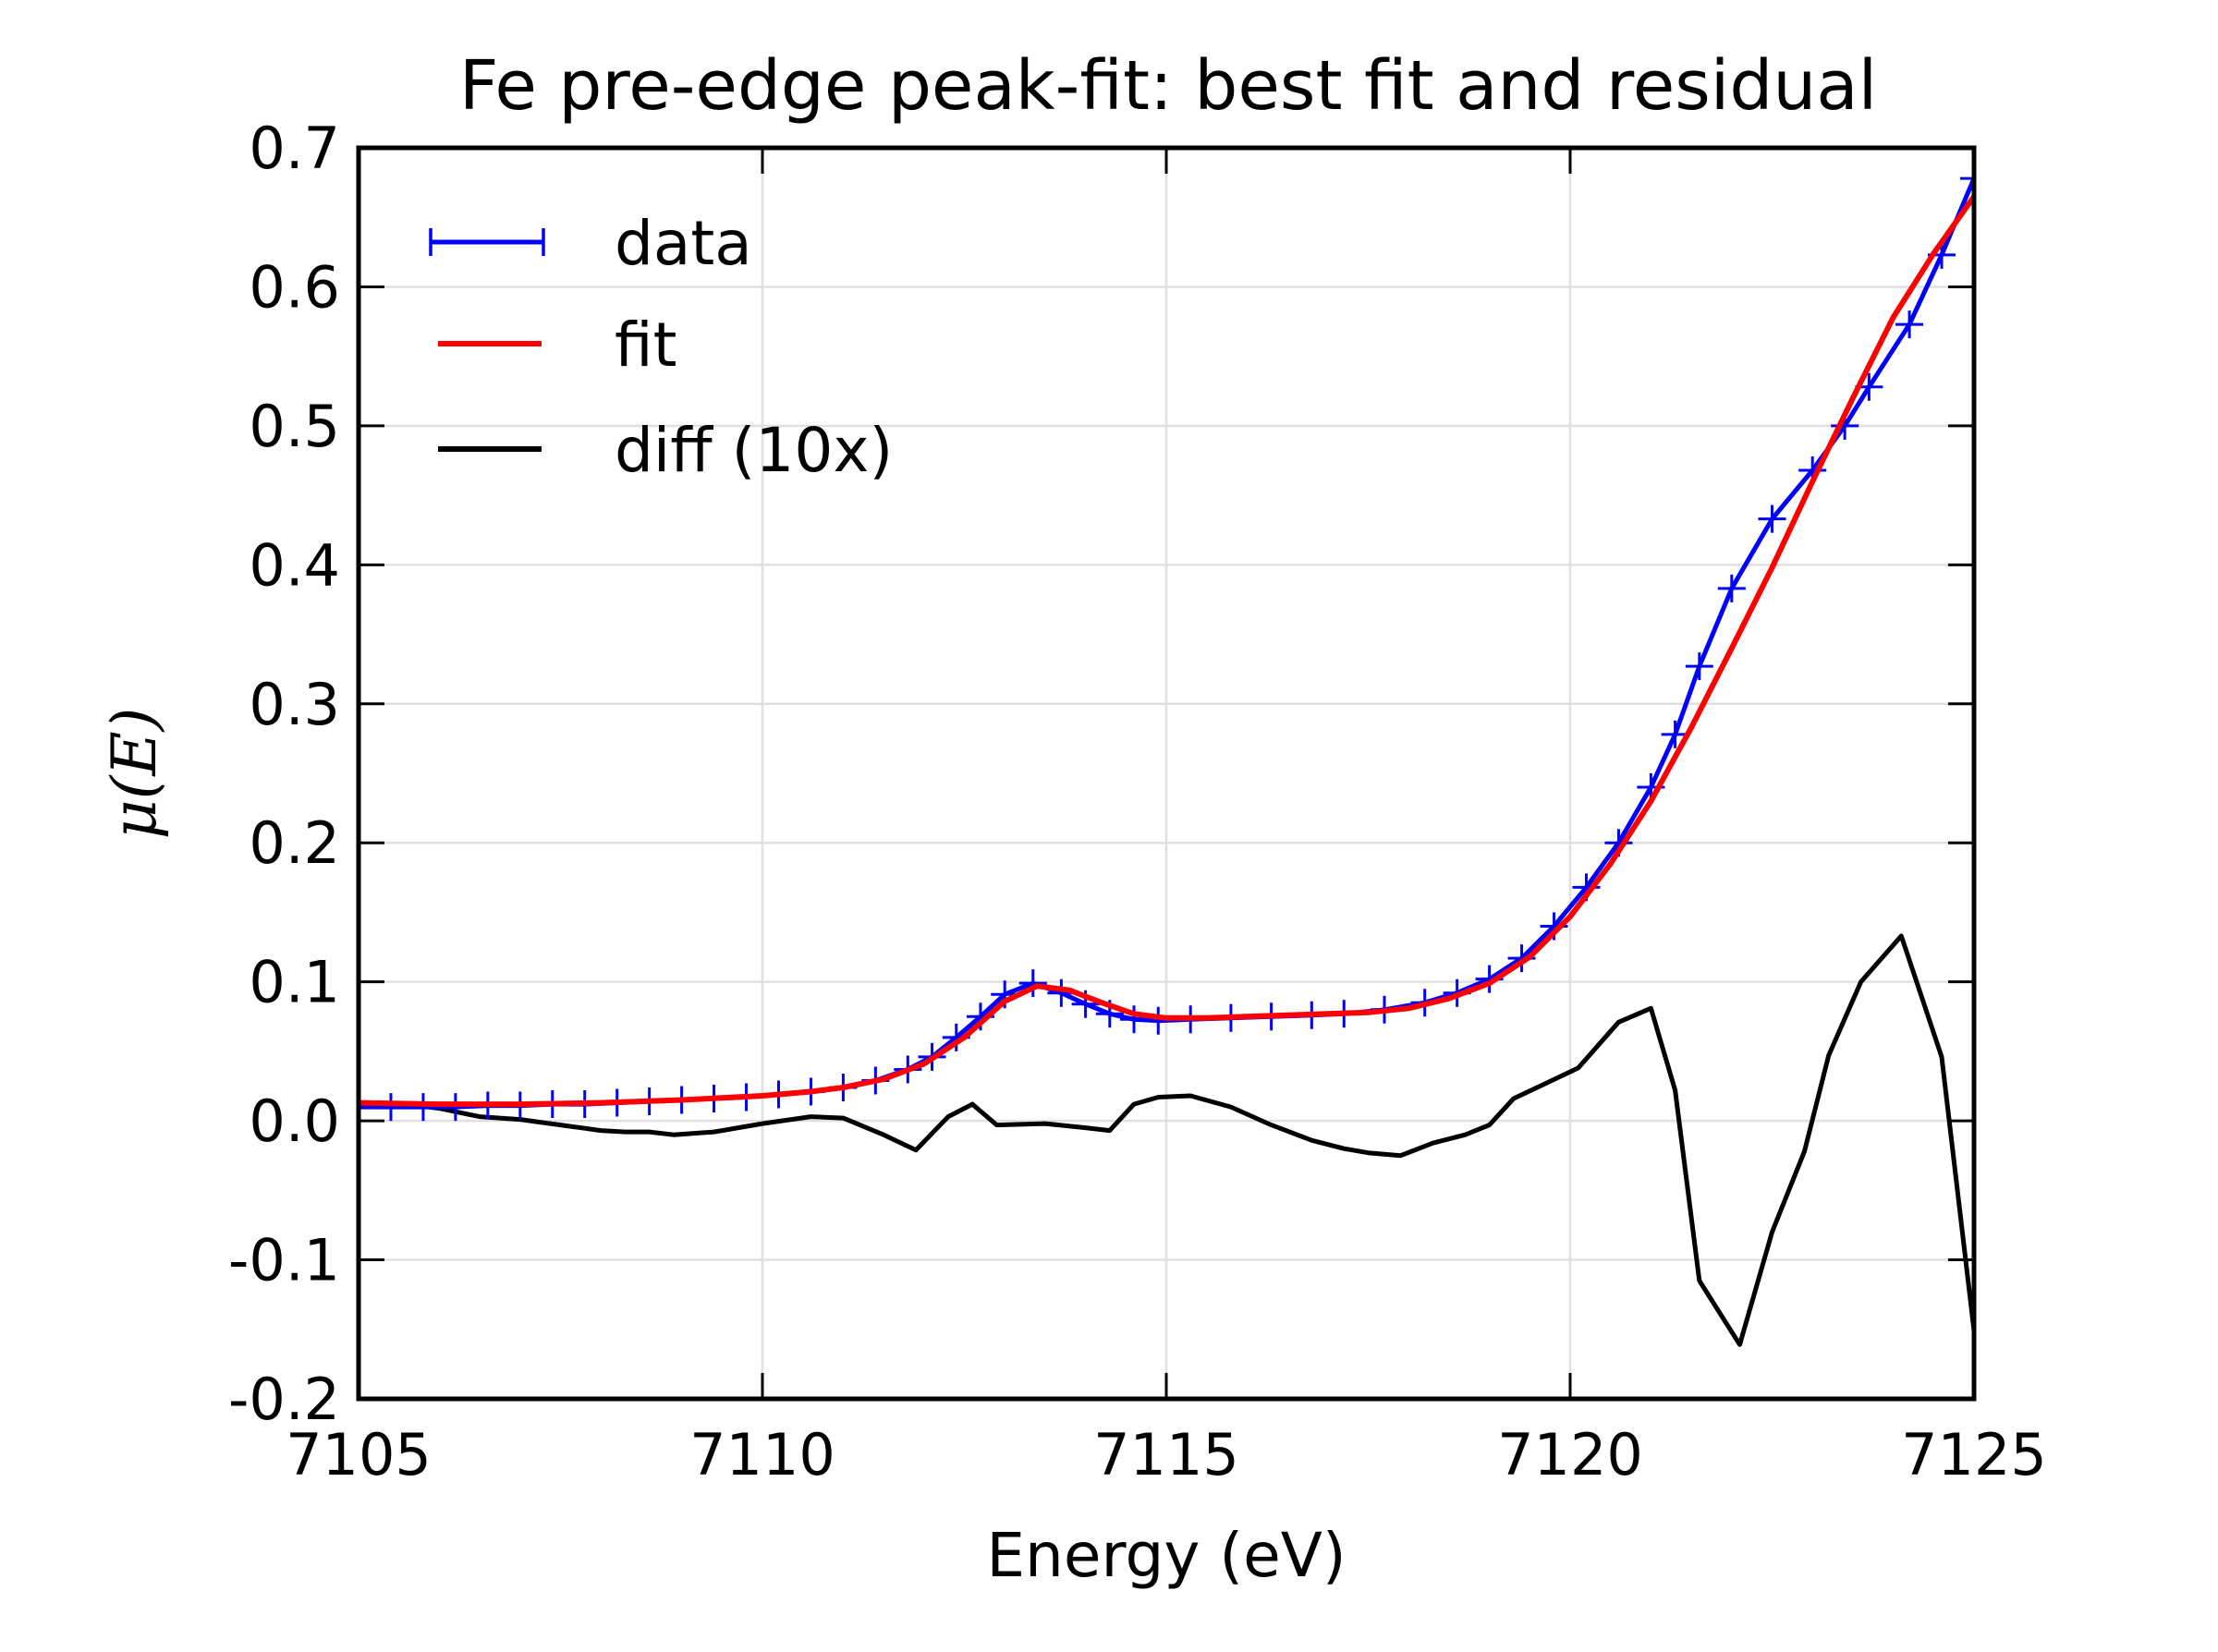  What do you see at coordinates (683, 243) in the screenshot?
I see `legend-label-data: data` at bounding box center [683, 243].